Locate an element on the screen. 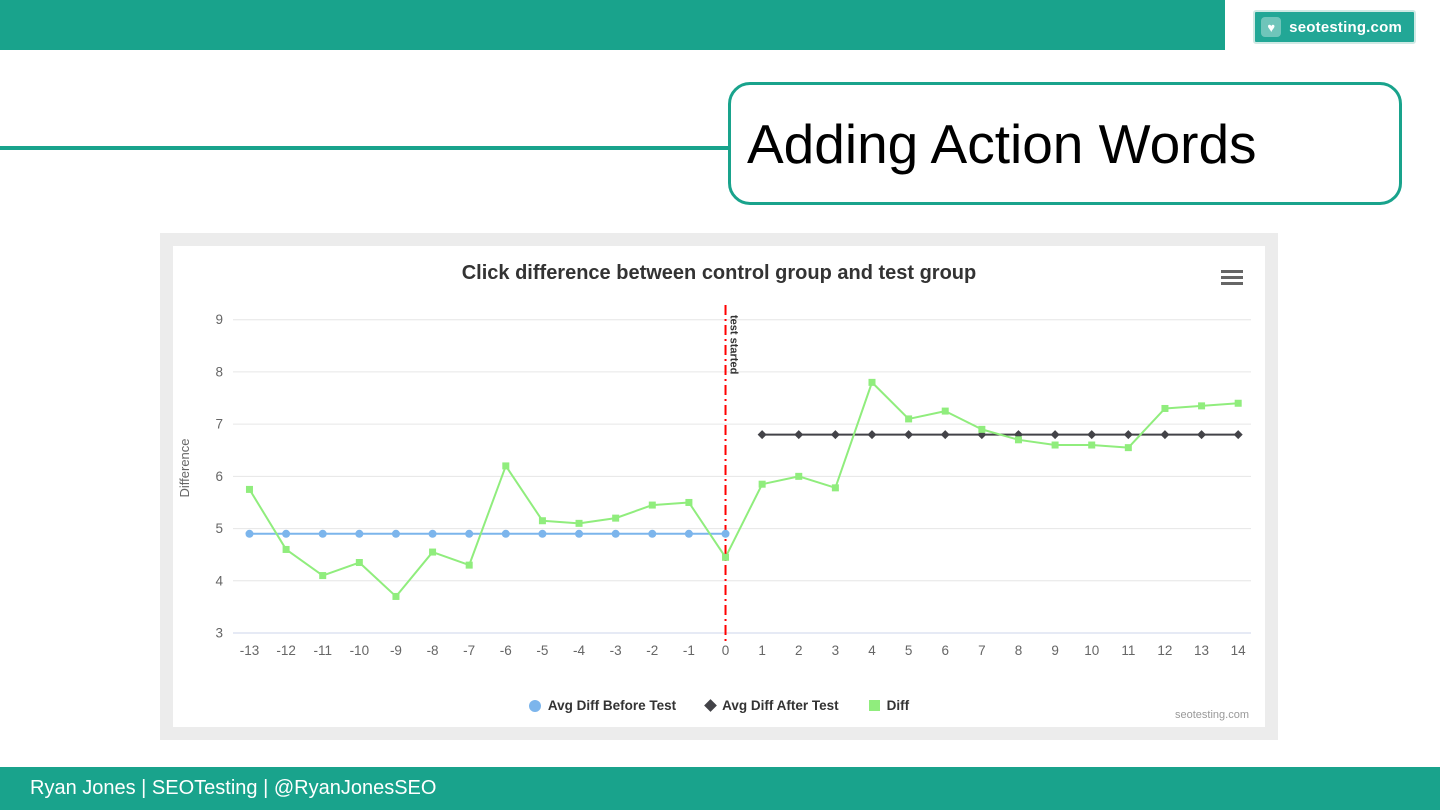  svg-text: -4 is located at coordinates (579, 650).